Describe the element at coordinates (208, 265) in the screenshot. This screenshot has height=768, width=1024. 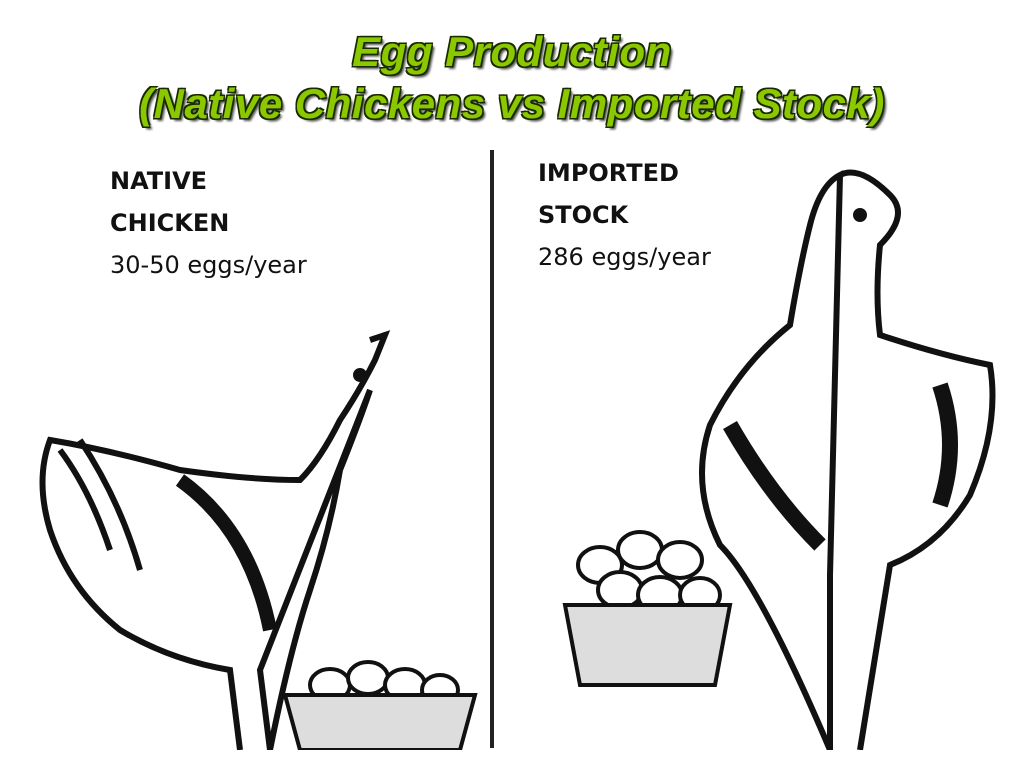
I see `native-egg-rate: 30-50 eggs/year` at that location.